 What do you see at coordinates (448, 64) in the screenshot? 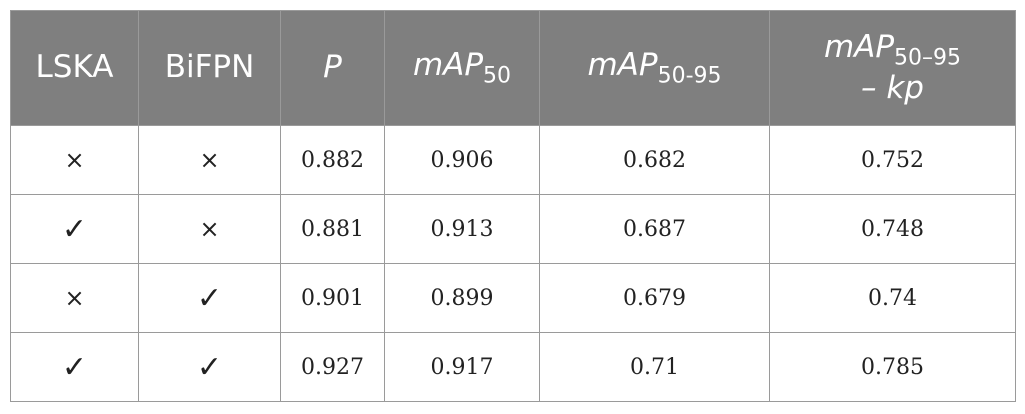
I see `header-map50-label: mAP` at bounding box center [448, 64].